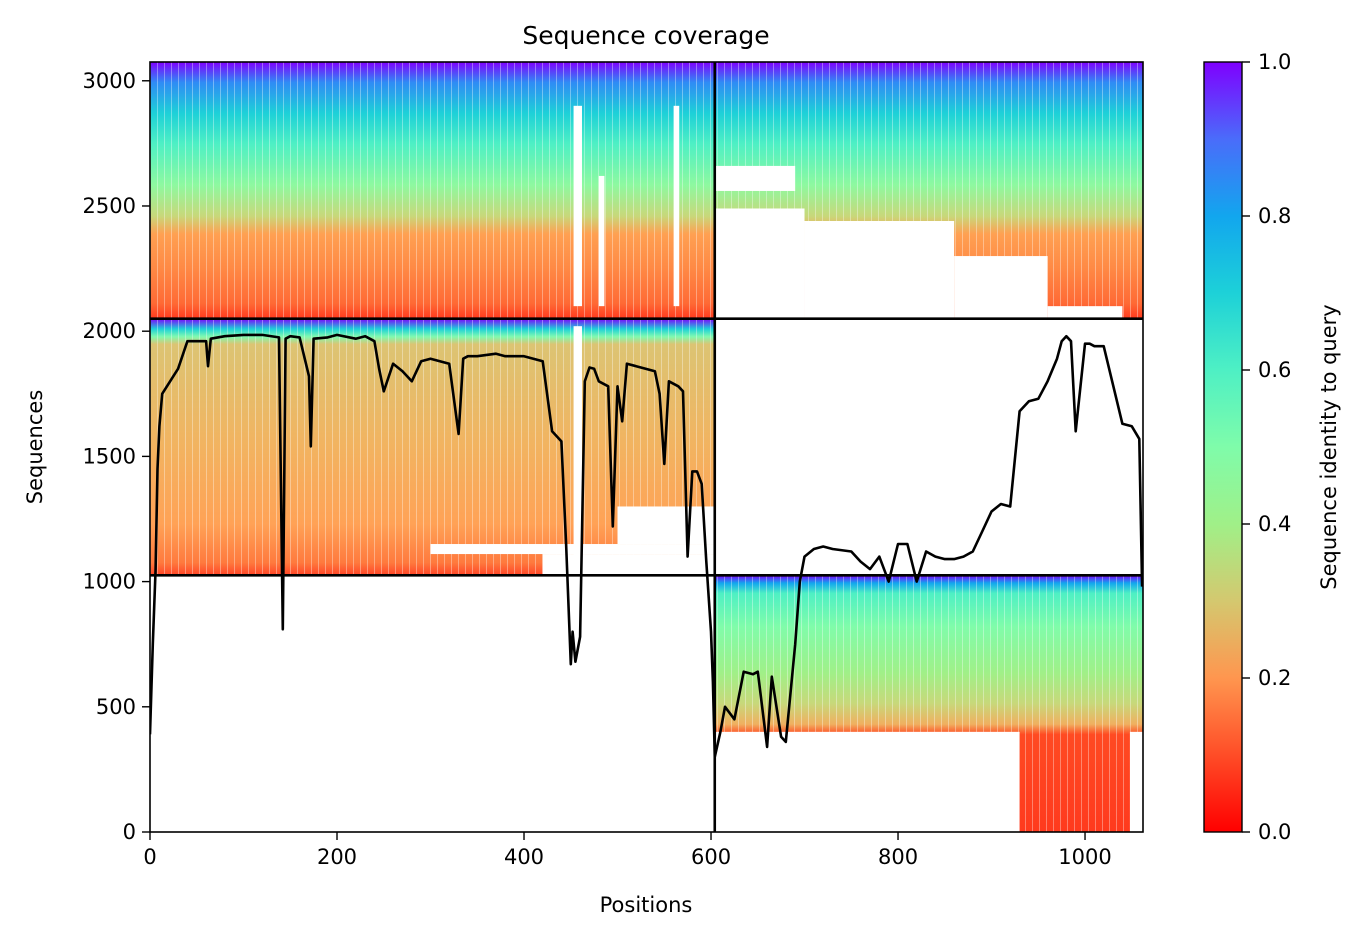 This screenshot has width=1364, height=939. What do you see at coordinates (109, 331) in the screenshot?
I see `y-tick-label: 2000` at bounding box center [109, 331].